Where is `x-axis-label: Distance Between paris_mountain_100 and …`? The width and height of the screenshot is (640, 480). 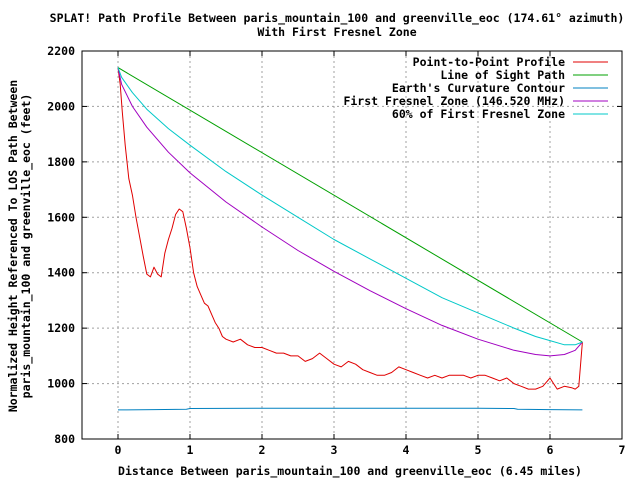
x-axis-label: Distance Between paris_mountain_100 and … is located at coordinates (350, 471).